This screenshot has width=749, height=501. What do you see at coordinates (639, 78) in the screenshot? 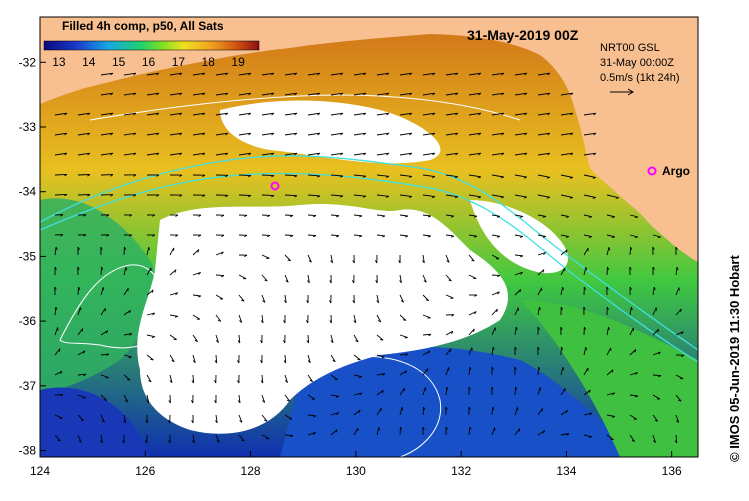
I see `current-scale-label: 0.5m/s (1kt 24h)` at bounding box center [639, 78].